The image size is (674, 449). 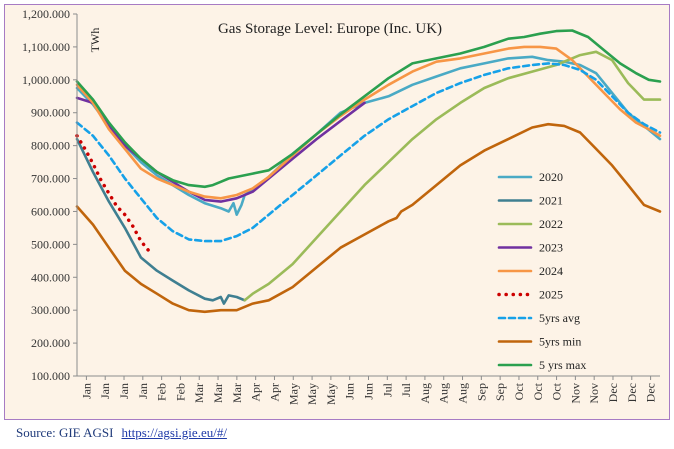 I want to click on y-tick-label: 700.000, so click(x=50, y=179).